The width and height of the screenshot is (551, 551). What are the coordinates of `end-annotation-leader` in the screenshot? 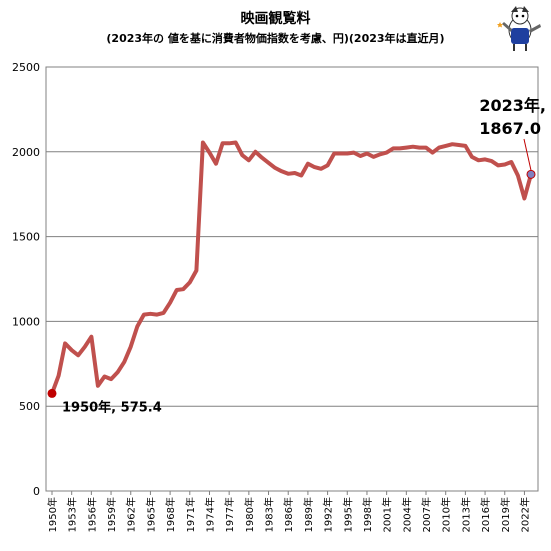 It's located at (527, 154).